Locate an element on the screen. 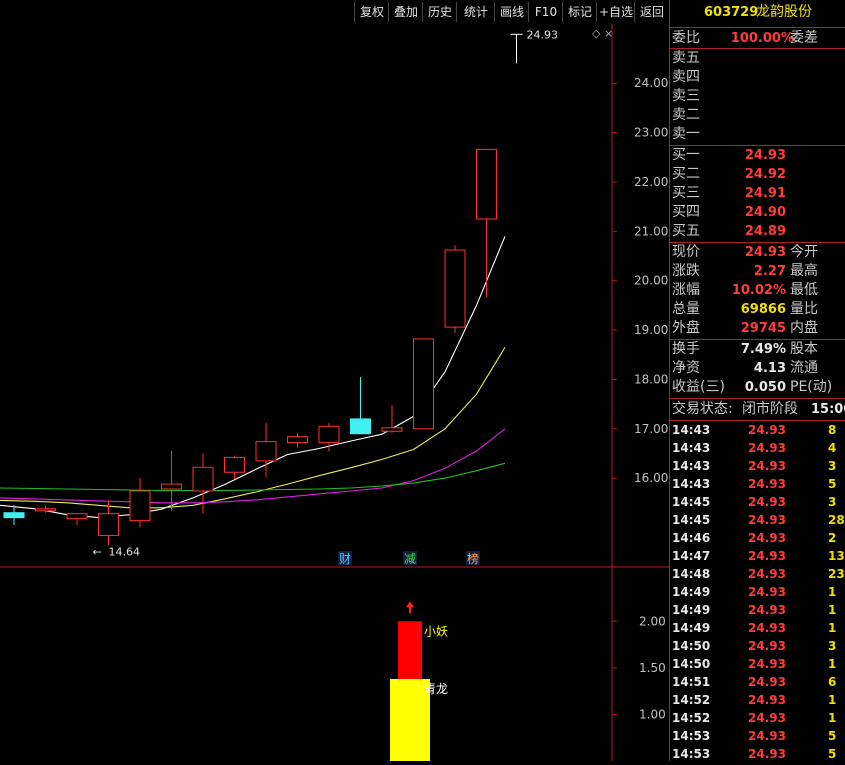 This screenshot has width=845, height=765. quote-label: PE(动) is located at coordinates (811, 387).